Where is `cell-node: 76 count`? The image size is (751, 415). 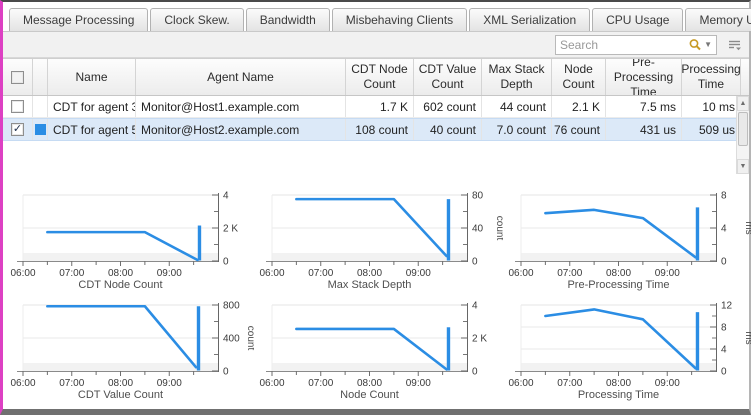 cell-node: 76 count is located at coordinates (579, 129).